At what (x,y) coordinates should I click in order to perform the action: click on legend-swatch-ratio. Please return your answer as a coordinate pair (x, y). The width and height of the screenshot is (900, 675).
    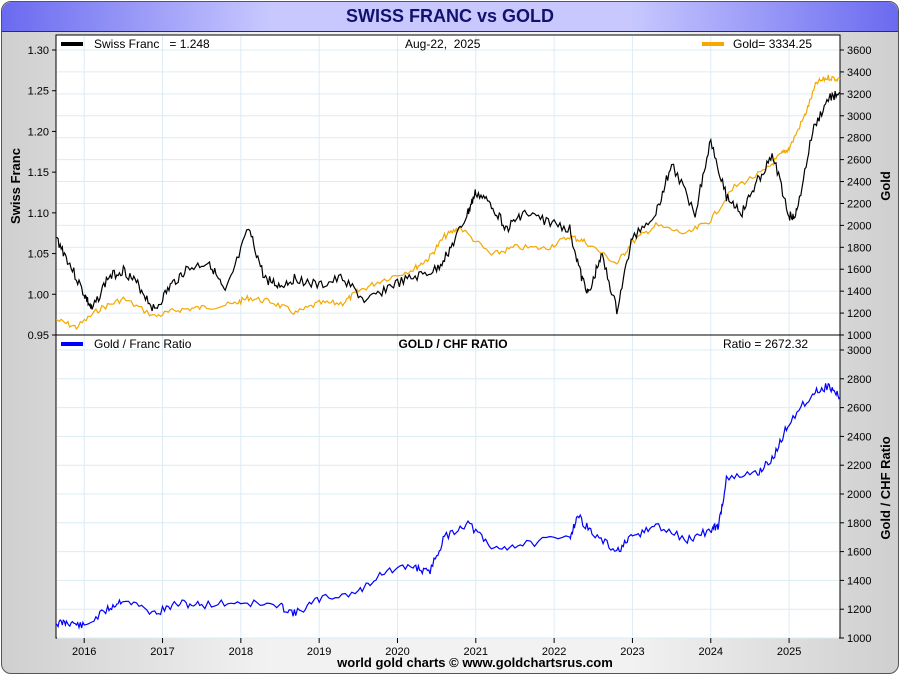
    Looking at the image, I should click on (72, 344).